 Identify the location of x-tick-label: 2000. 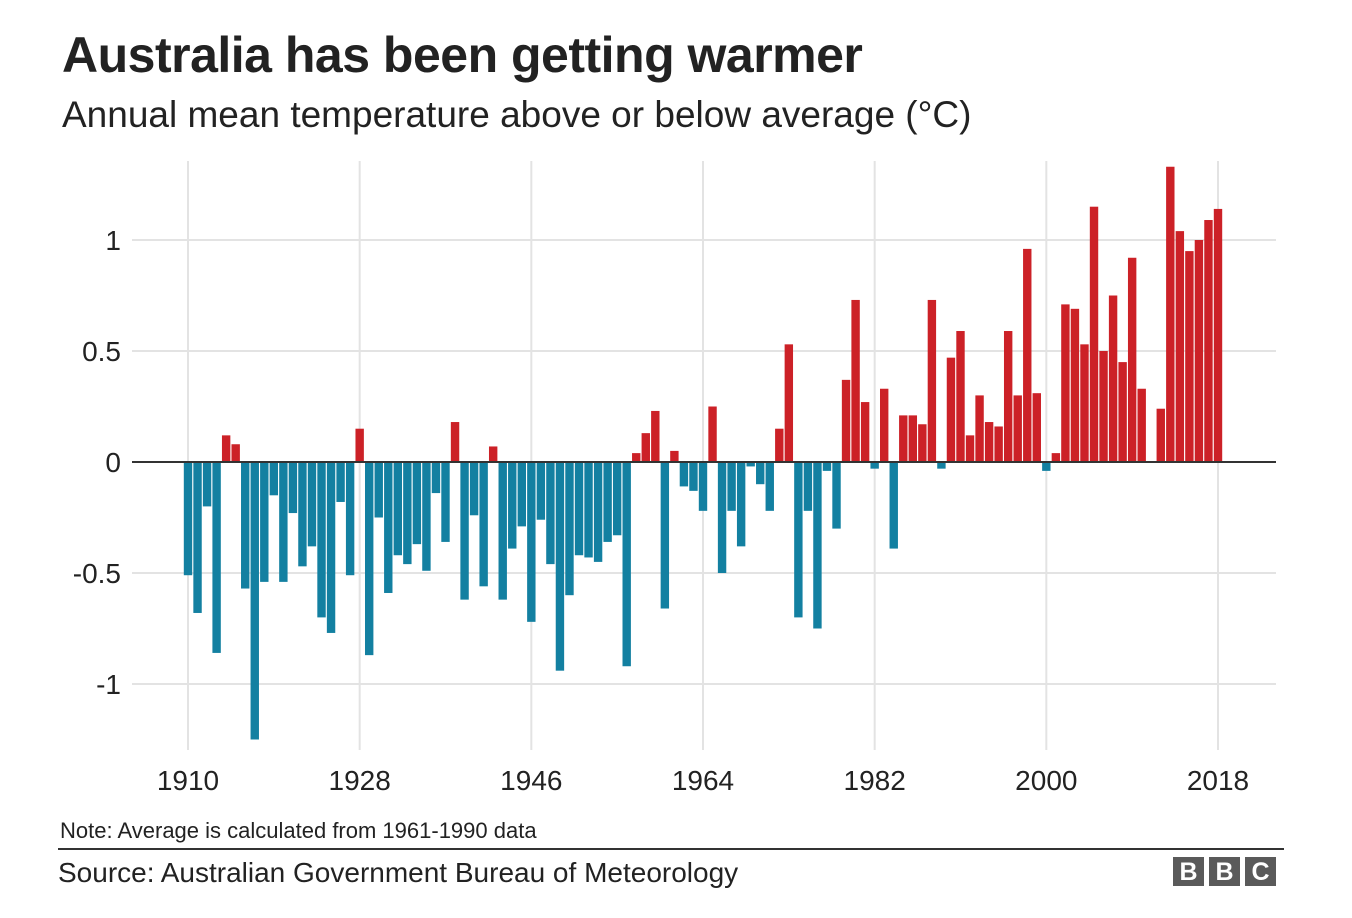
(1046, 780).